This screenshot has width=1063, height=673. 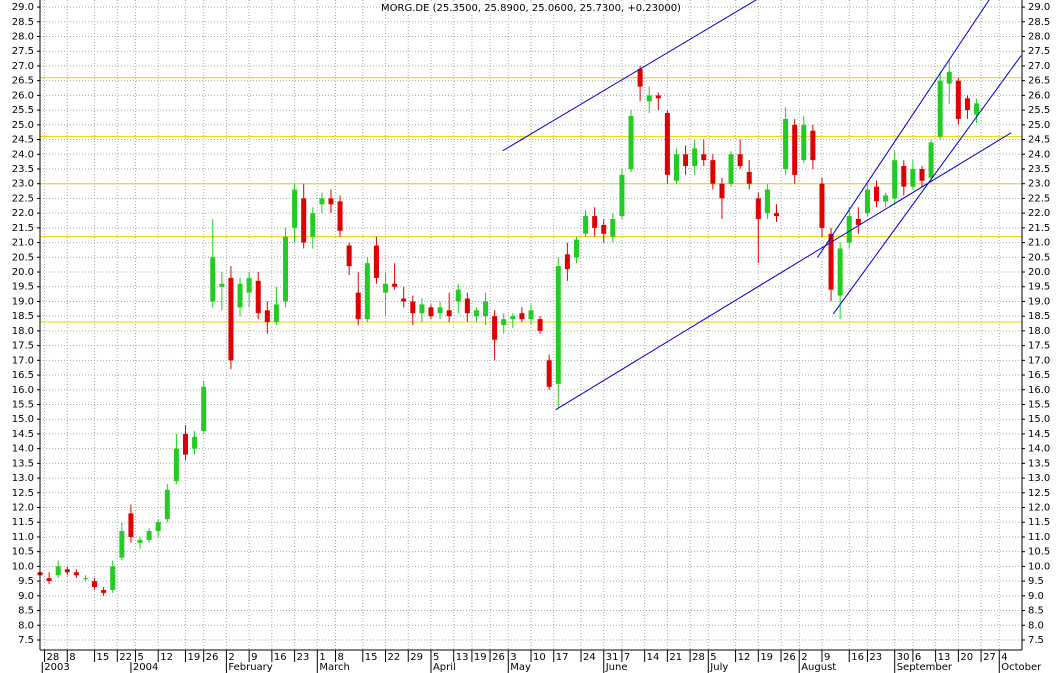 What do you see at coordinates (1039, 331) in the screenshot?
I see `y2-tick-label: 18.0` at bounding box center [1039, 331].